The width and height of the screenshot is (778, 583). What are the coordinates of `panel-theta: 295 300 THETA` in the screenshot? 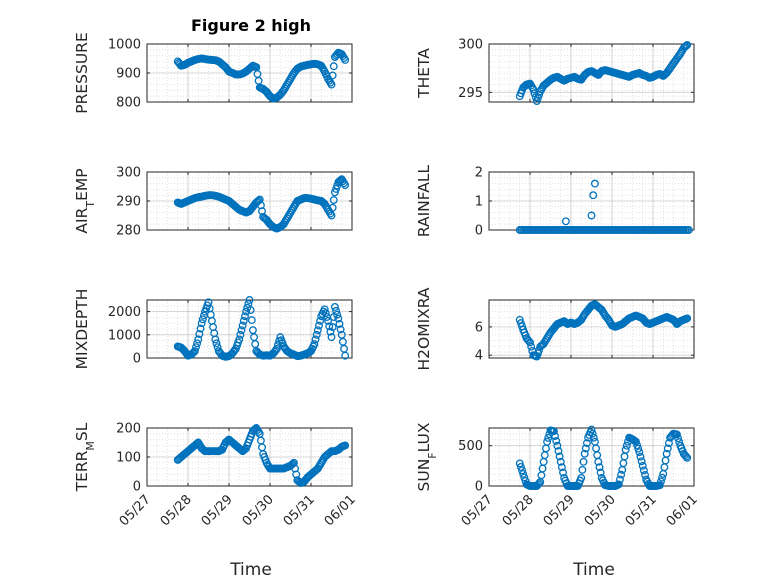 It's located at (555, 71).